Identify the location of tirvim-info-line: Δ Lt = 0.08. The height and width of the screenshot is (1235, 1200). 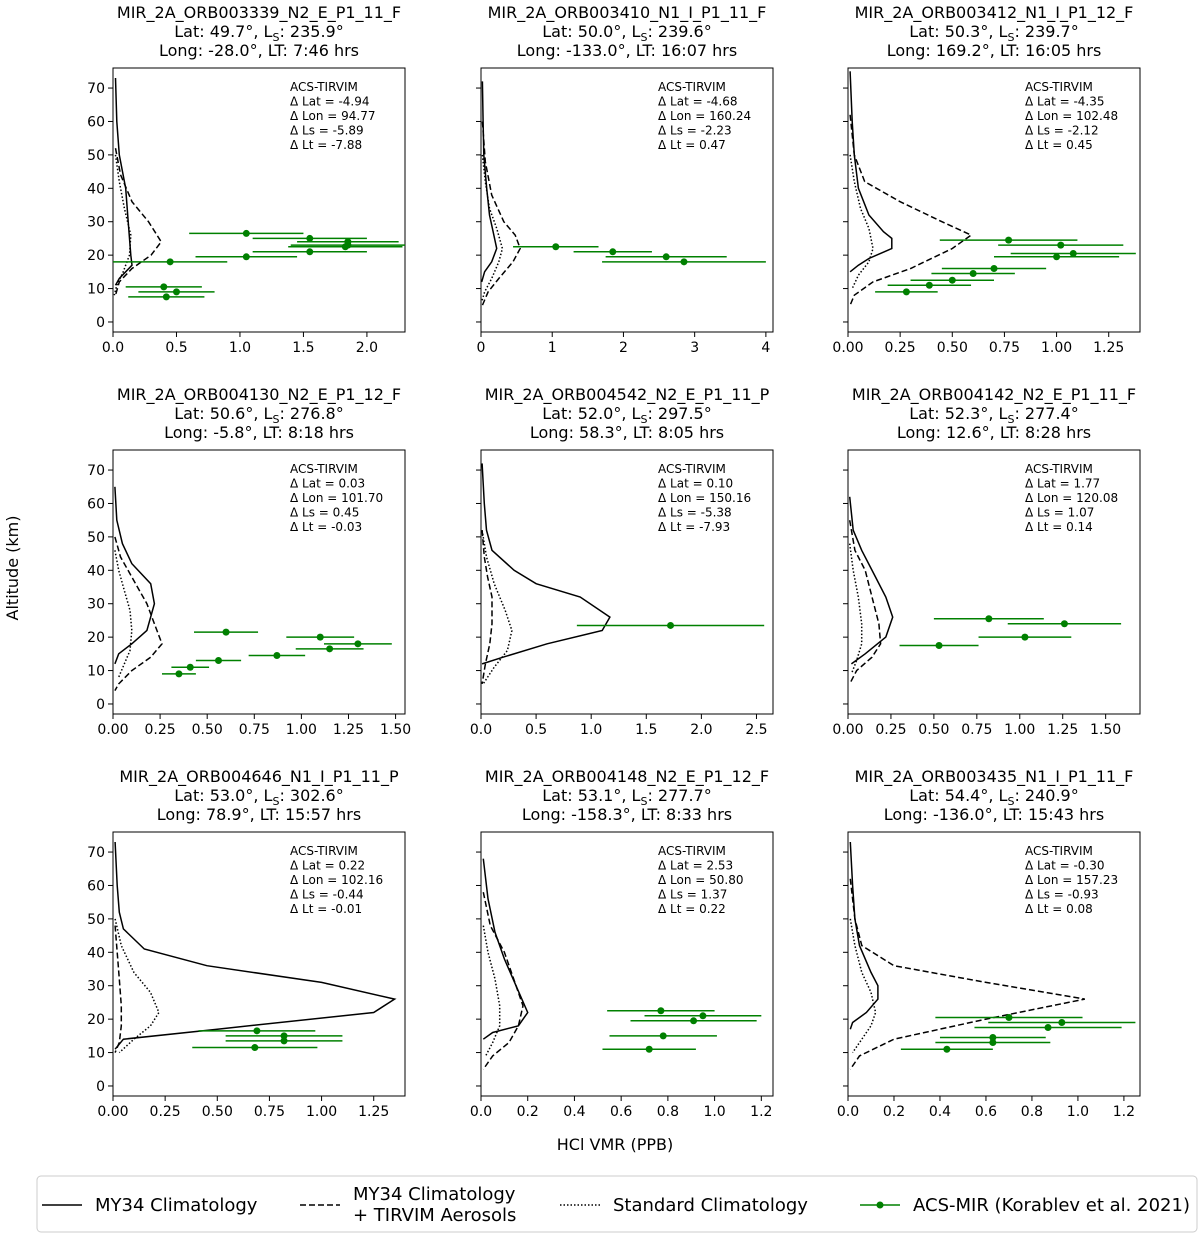
(1059, 909).